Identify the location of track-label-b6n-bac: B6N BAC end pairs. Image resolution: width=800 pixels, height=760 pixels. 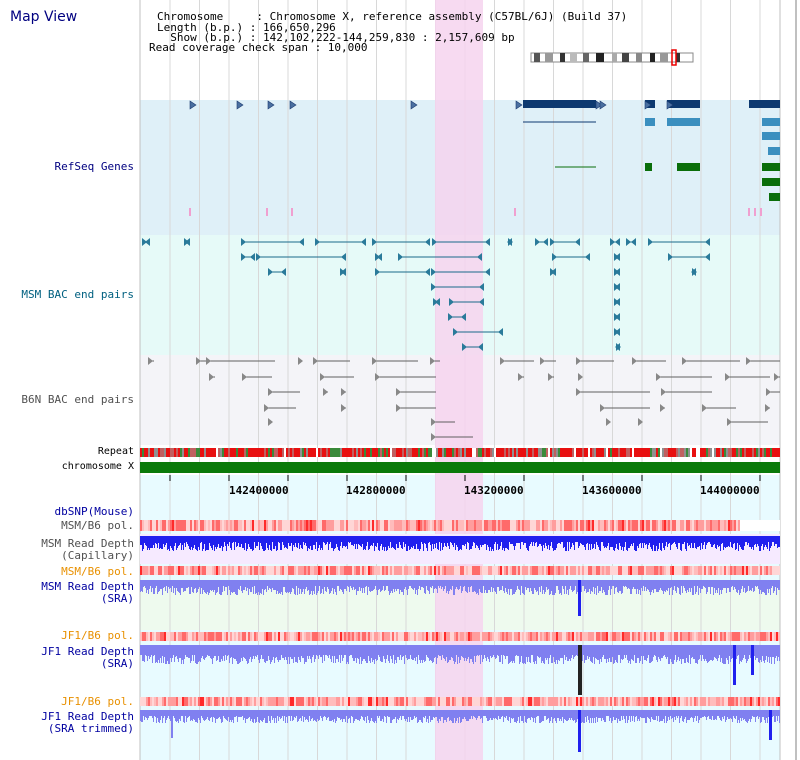
(77, 399).